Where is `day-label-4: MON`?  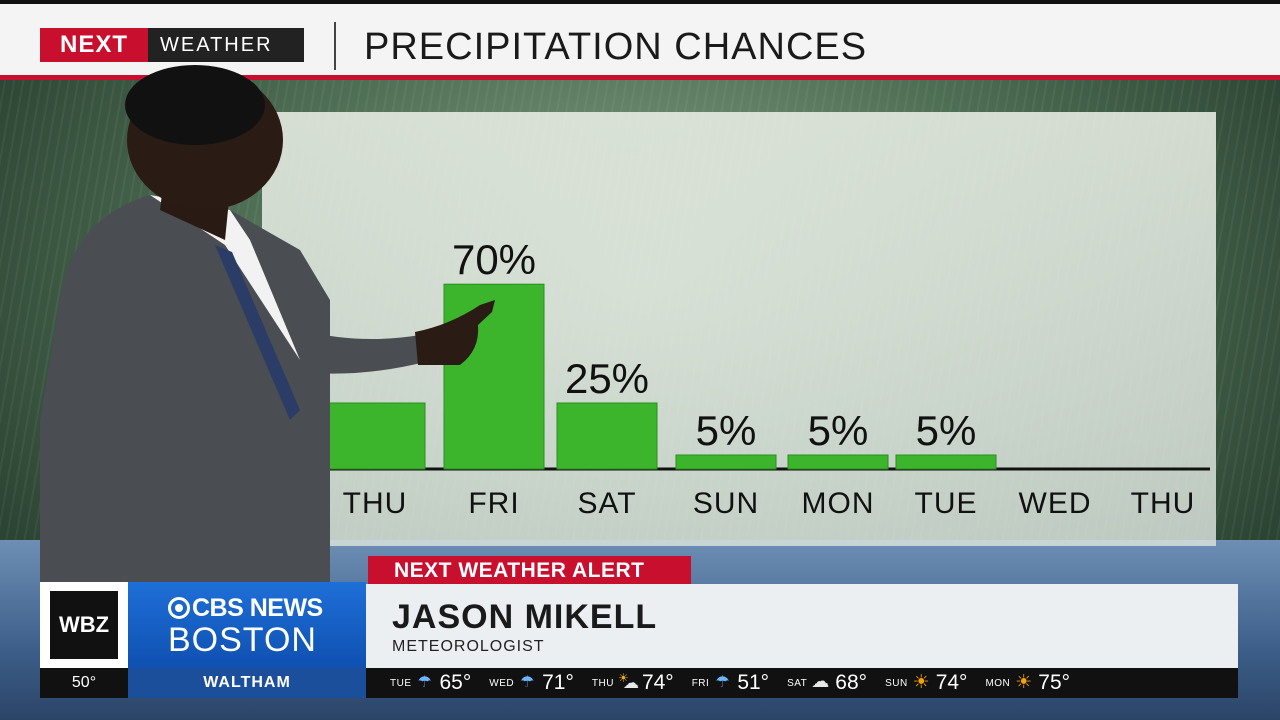
day-label-4: MON is located at coordinates (838, 503).